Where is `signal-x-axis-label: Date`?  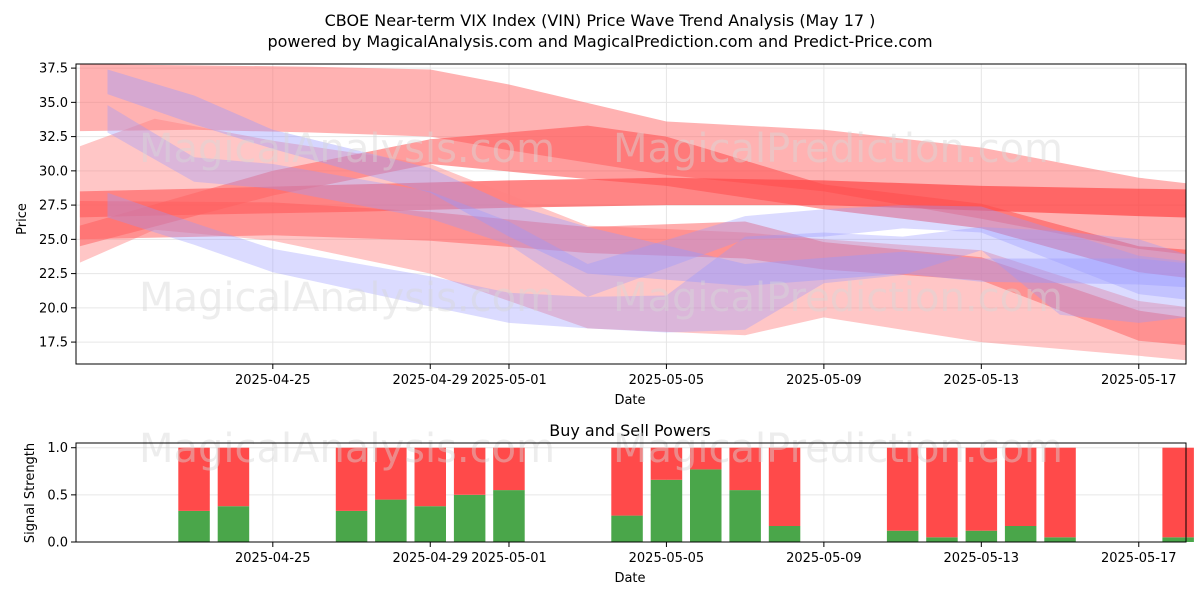 signal-x-axis-label: Date is located at coordinates (629, 578).